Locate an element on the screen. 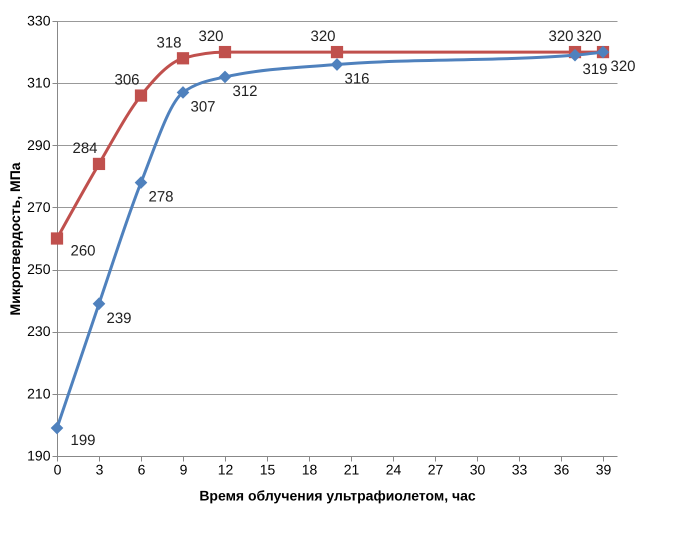 The height and width of the screenshot is (535, 675). y-tick-label: 210 is located at coordinates (39, 393).